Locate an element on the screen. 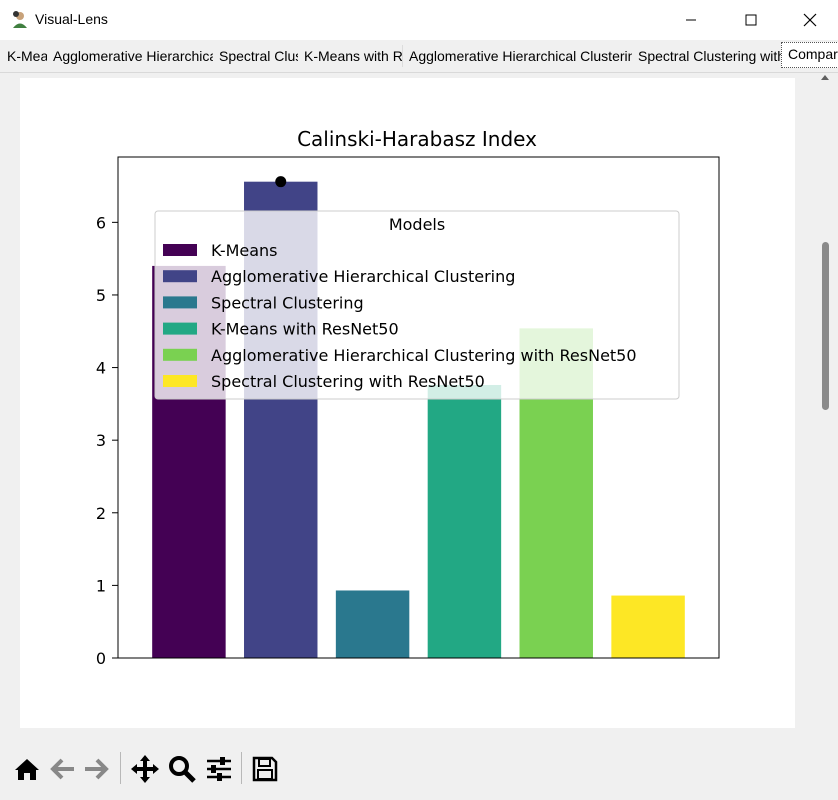 This screenshot has width=838, height=800. minimize-button is located at coordinates (691, 20).